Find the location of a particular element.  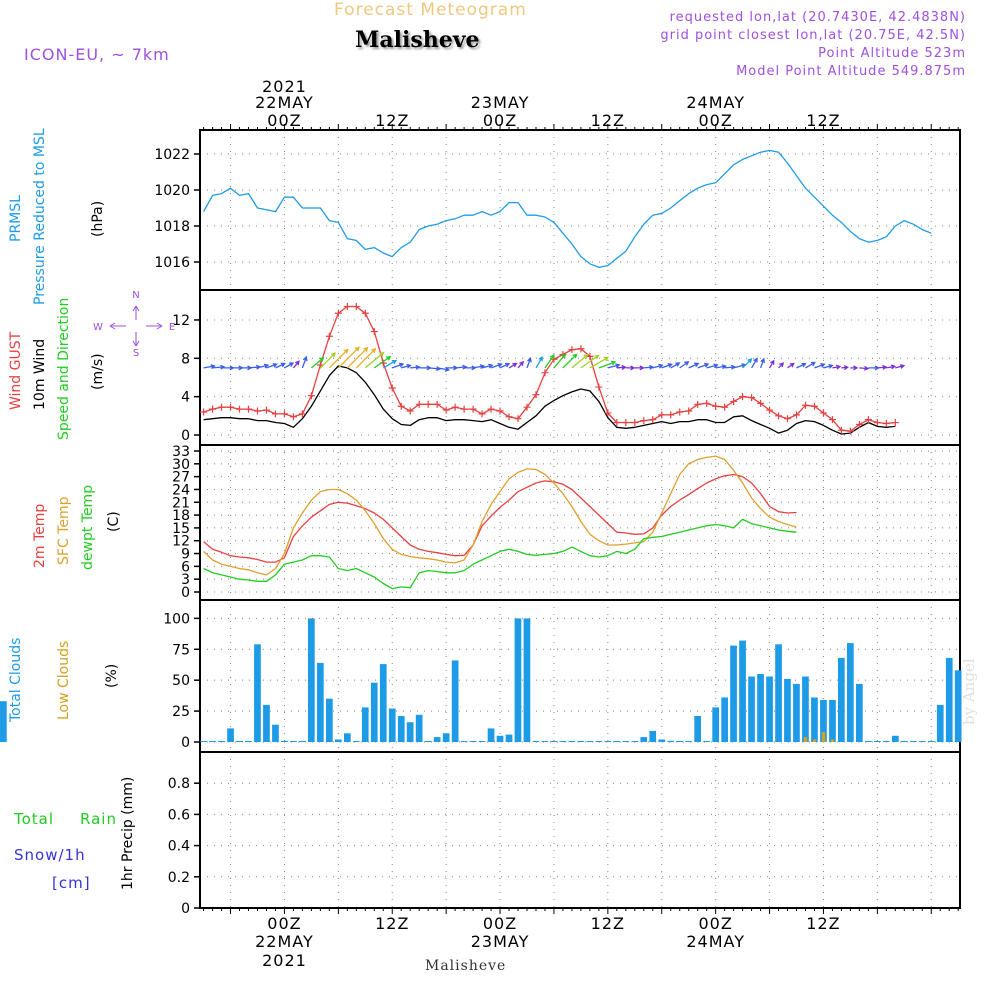

requested-coords: requested lon,lat (20.7430E, 42.4838N) is located at coordinates (817, 17).